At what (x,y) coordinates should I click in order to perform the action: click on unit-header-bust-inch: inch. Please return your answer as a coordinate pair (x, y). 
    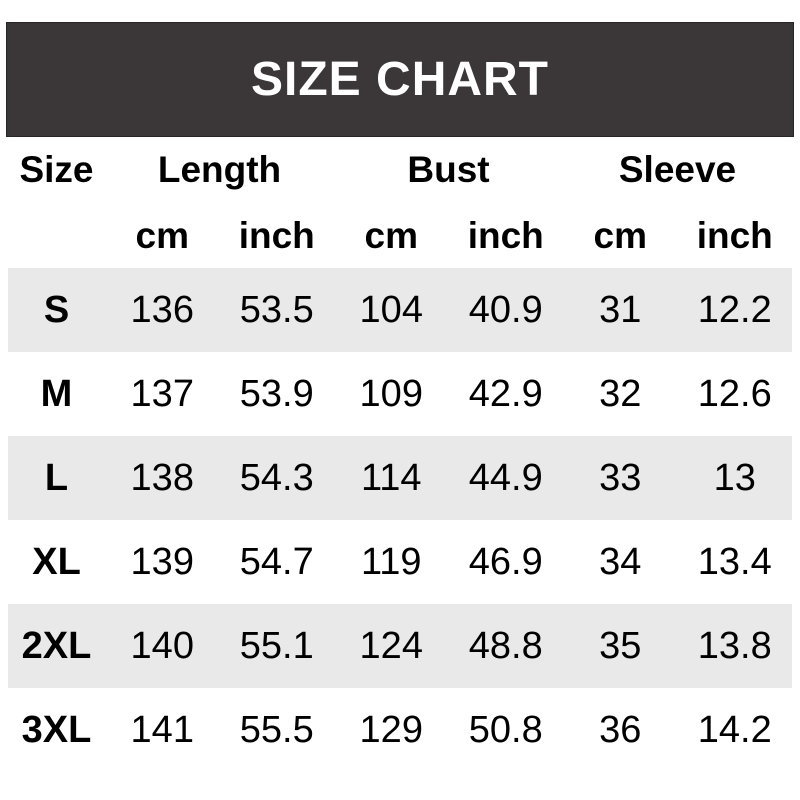
    Looking at the image, I should click on (505, 235).